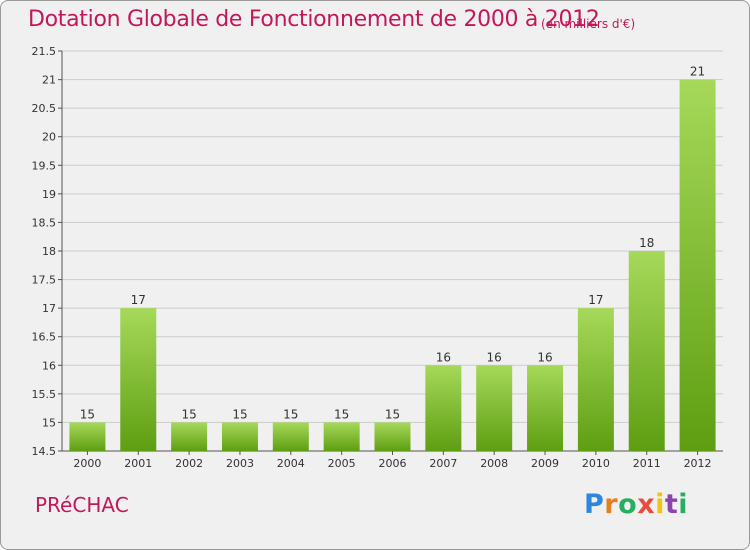 The width and height of the screenshot is (750, 550). Describe the element at coordinates (44, 108) in the screenshot. I see `y-tick-label: 20.5` at that location.